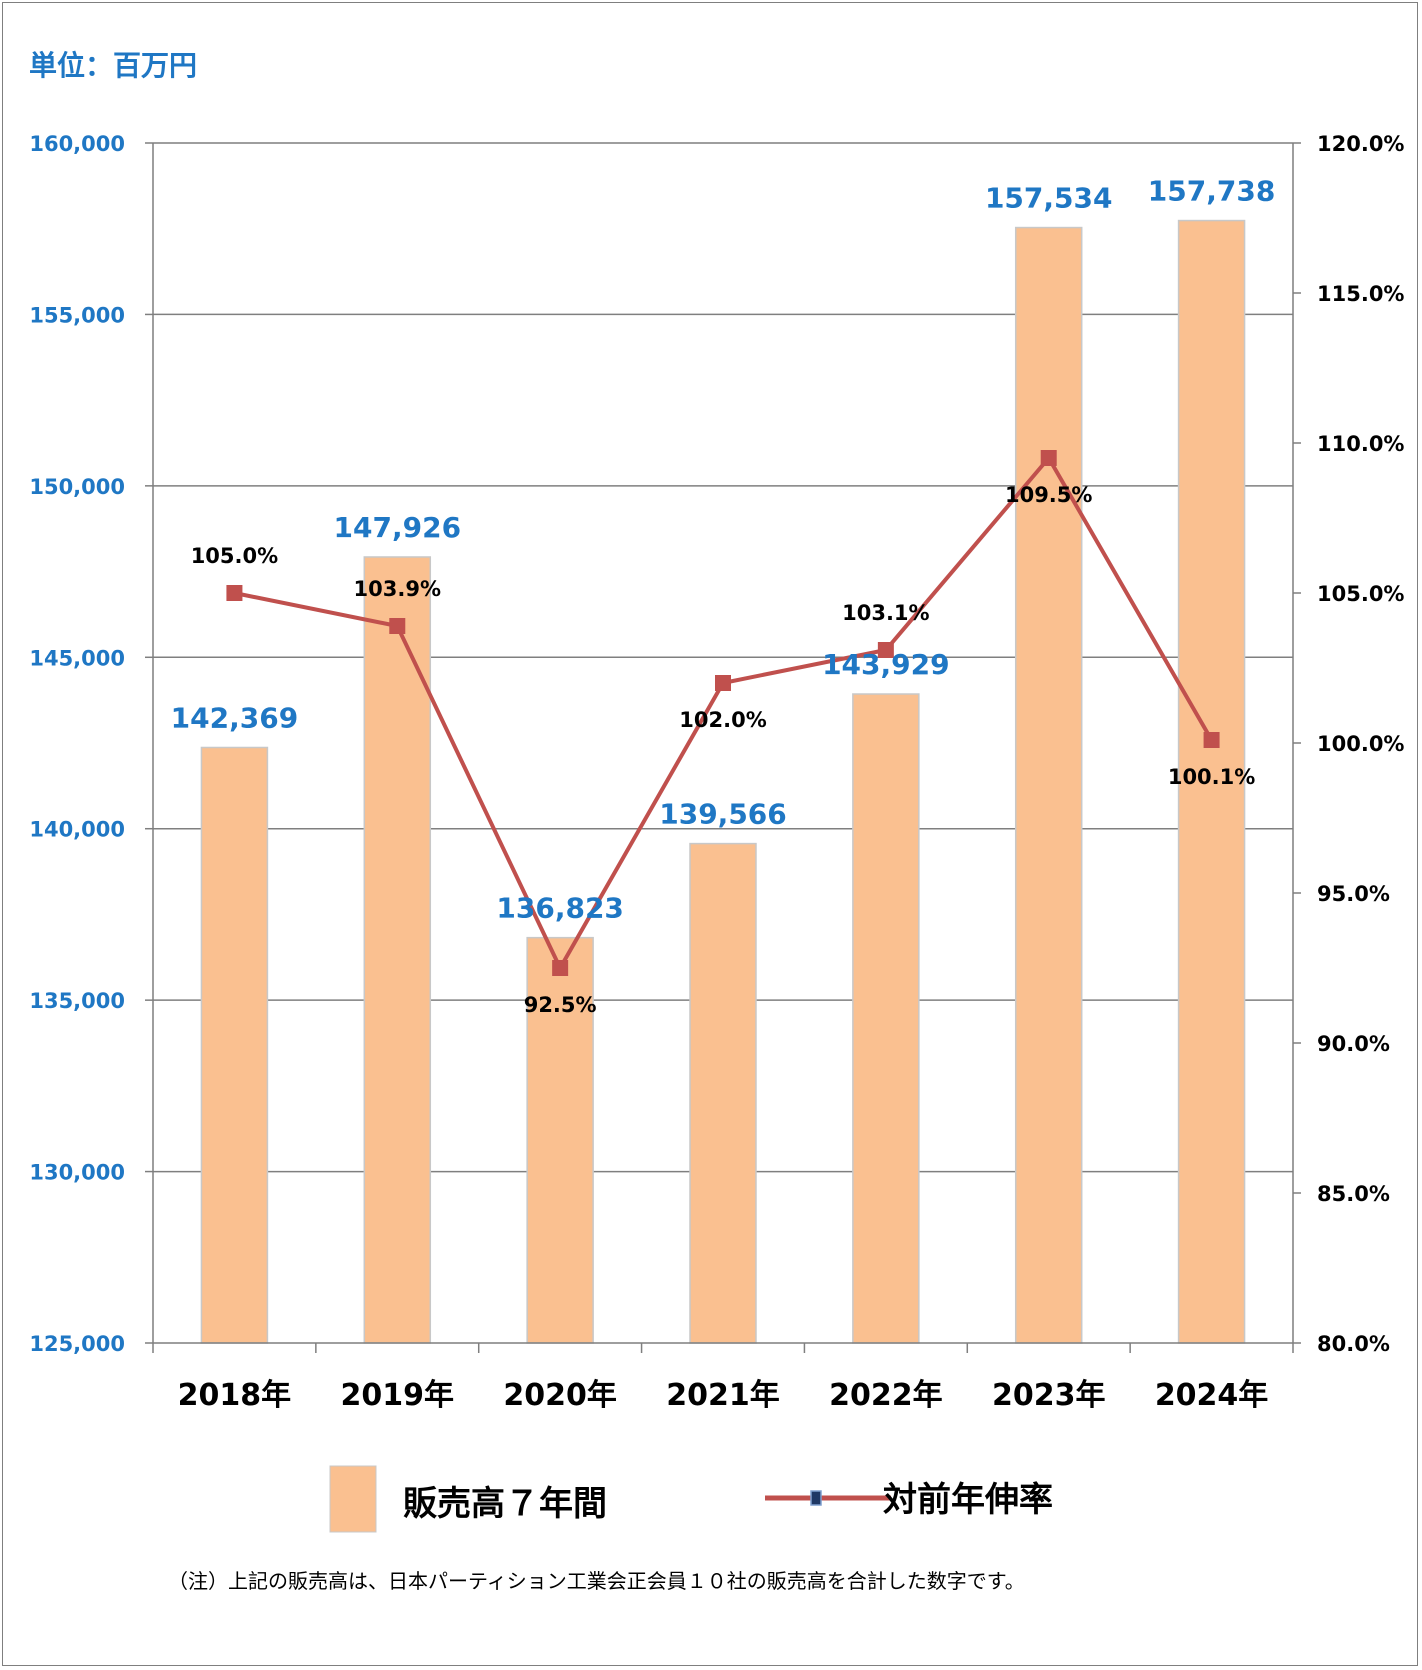 The width and height of the screenshot is (1422, 1670). Describe the element at coordinates (722, 720) in the screenshot. I see `growth-value-label: 102.0%` at that location.